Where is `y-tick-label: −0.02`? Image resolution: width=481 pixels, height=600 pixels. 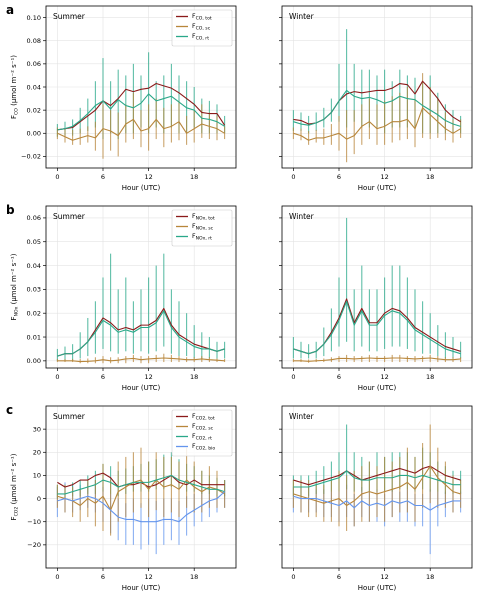 y-tick-label: −0.02 is located at coordinates (31, 157).